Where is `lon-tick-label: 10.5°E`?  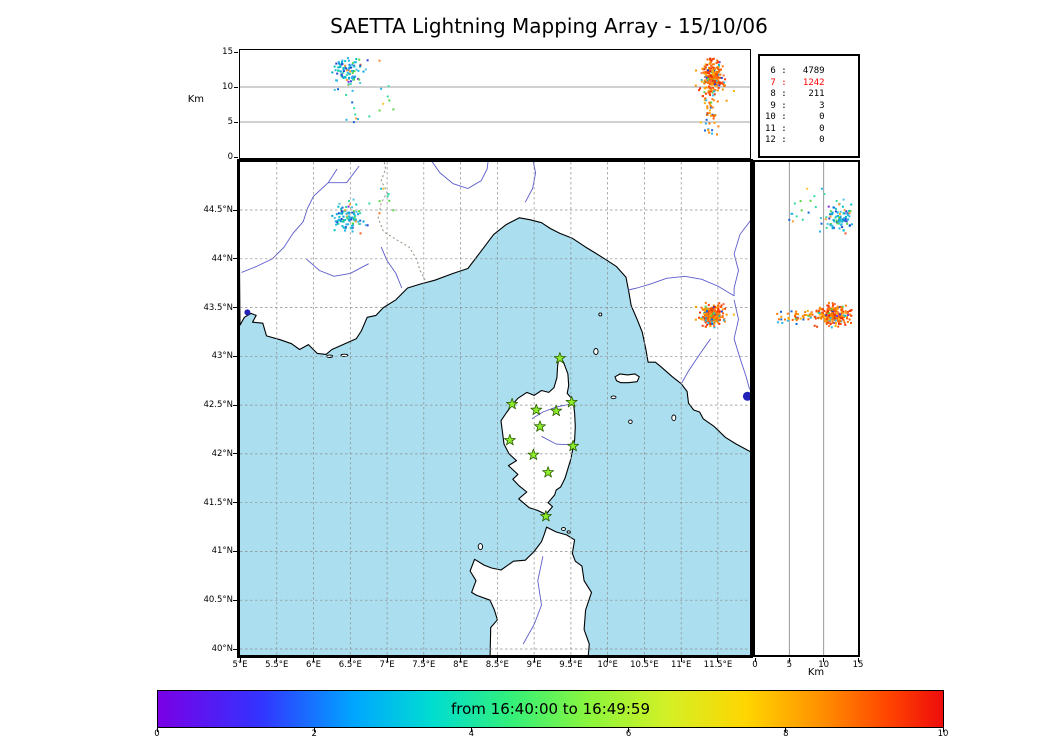 lon-tick-label: 10.5°E is located at coordinates (644, 665).